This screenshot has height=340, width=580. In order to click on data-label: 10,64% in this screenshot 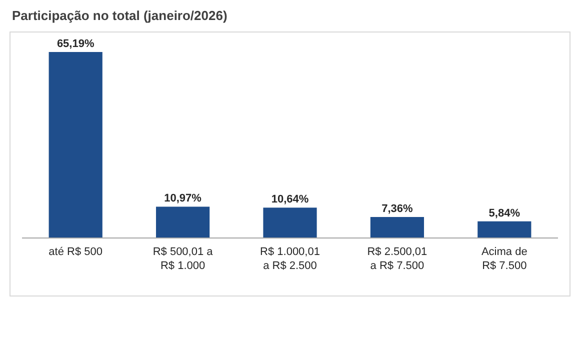, I will do `click(290, 200)`.